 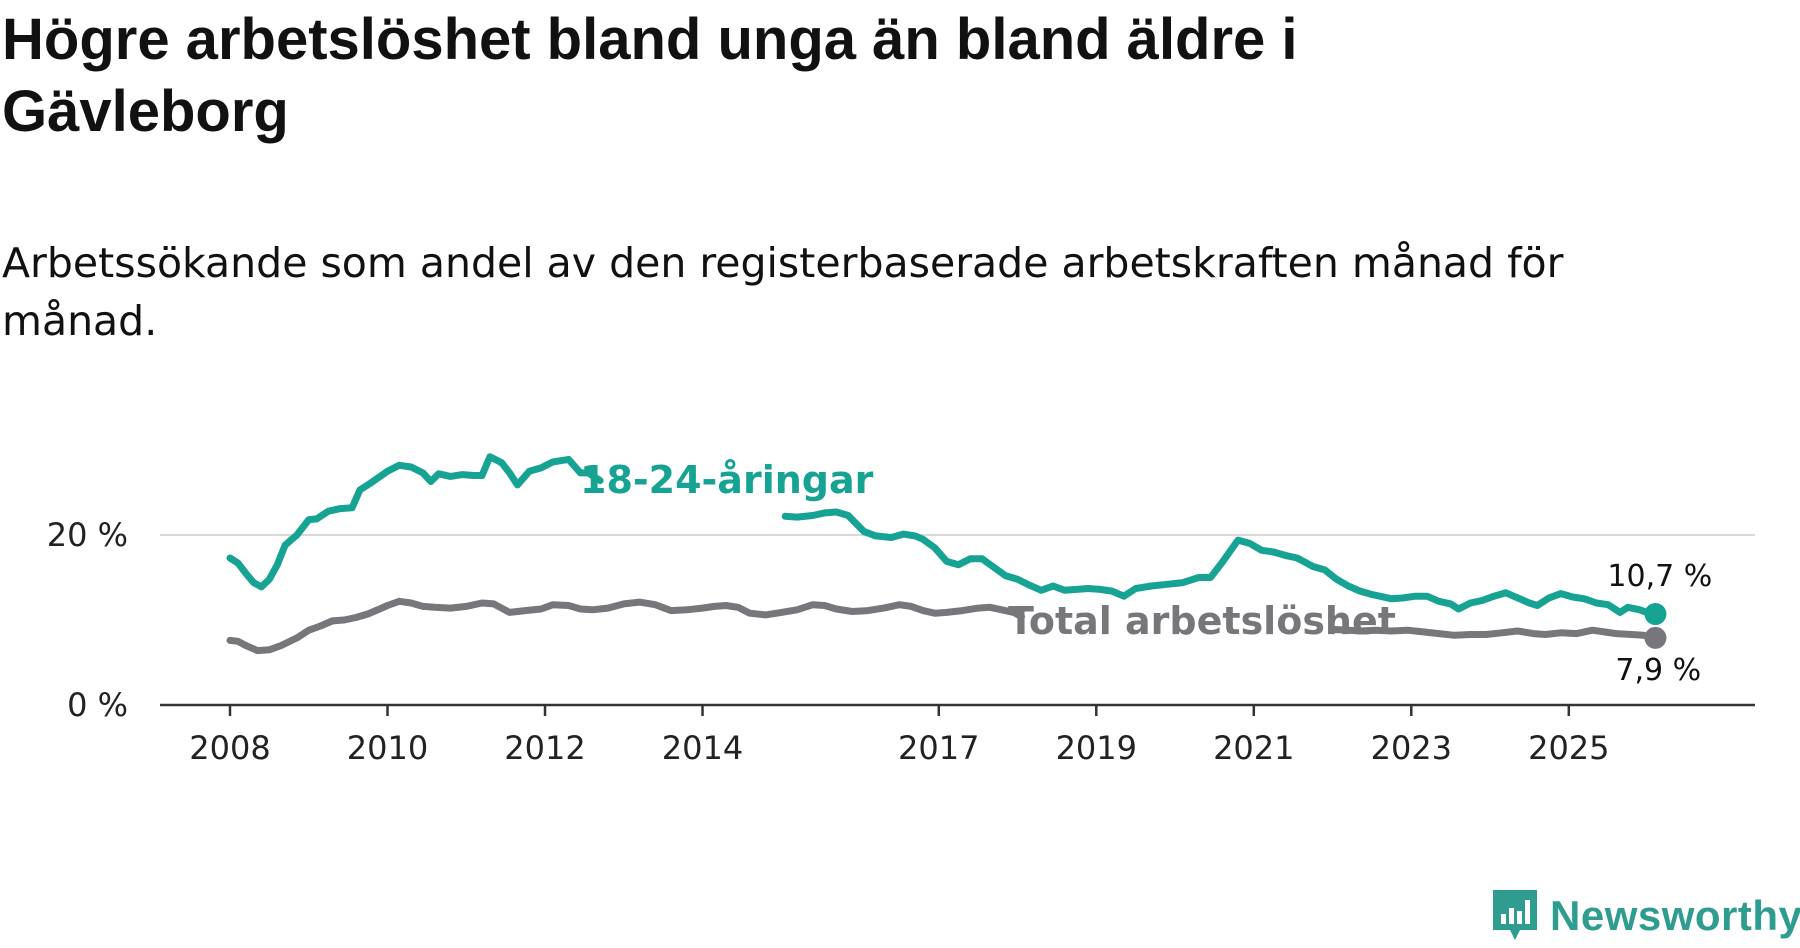 What do you see at coordinates (1655, 637) in the screenshot?
I see `series-end-marker-total` at bounding box center [1655, 637].